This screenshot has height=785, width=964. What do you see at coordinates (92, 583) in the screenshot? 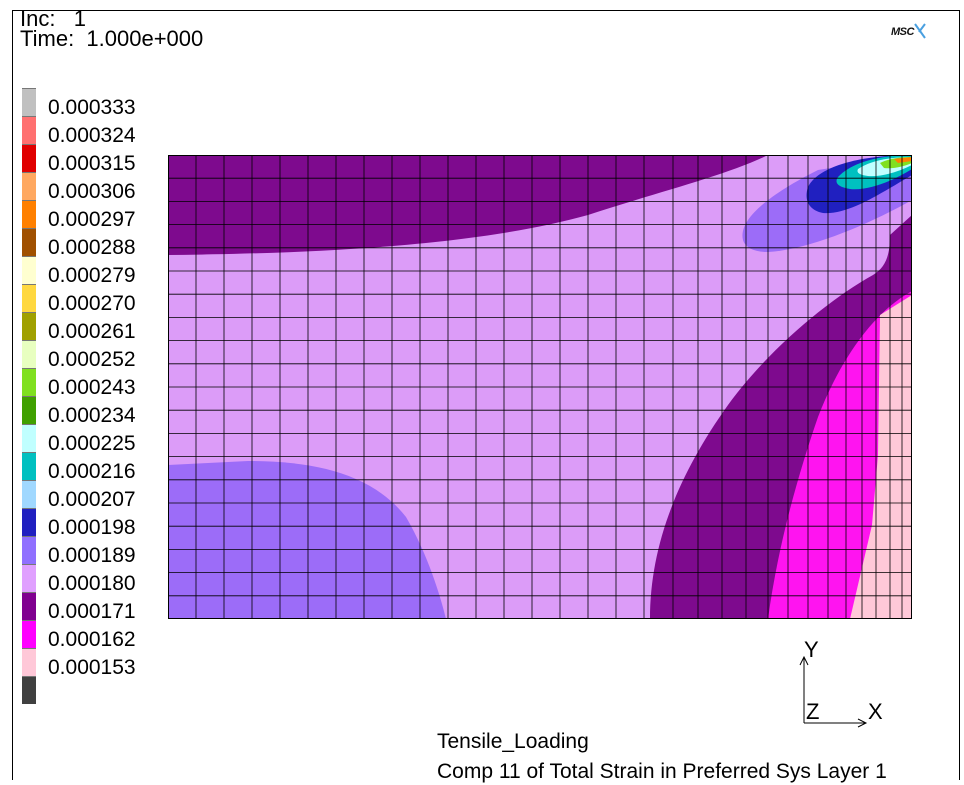
I see `legend-value: 0.000180` at bounding box center [92, 583].